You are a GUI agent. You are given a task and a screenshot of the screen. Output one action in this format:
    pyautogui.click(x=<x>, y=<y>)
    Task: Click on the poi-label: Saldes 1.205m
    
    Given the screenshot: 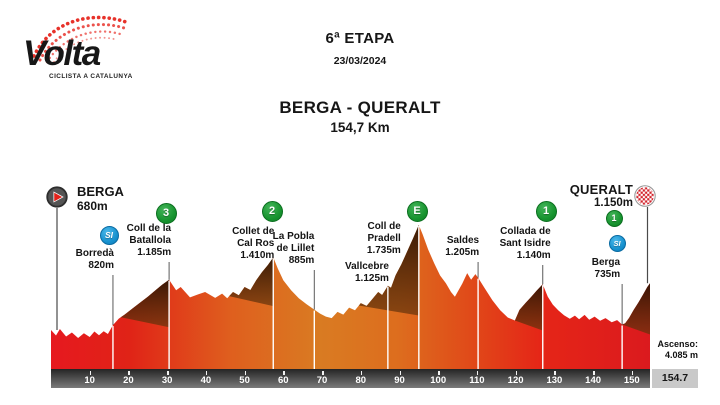 What is the action you would take?
    pyautogui.click(x=462, y=247)
    